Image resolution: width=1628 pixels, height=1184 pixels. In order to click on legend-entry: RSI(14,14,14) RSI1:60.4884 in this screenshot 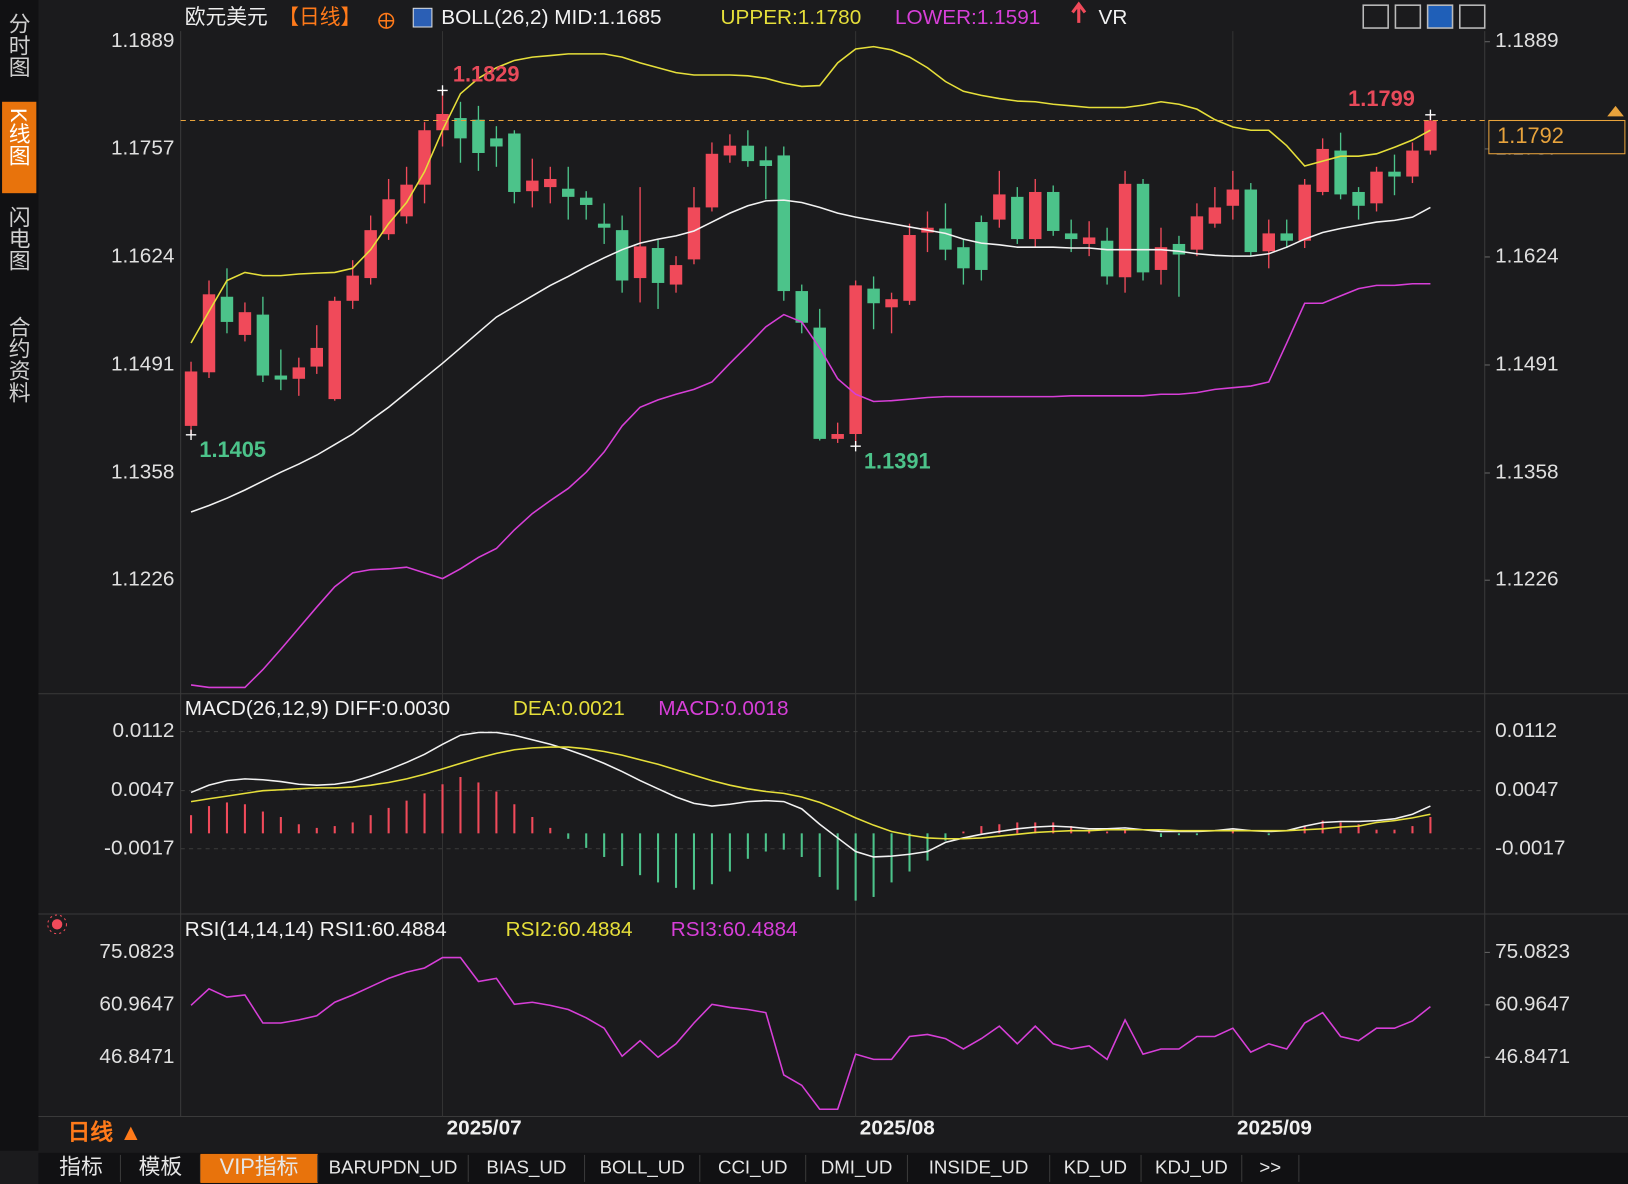, I will do `click(316, 929)`.